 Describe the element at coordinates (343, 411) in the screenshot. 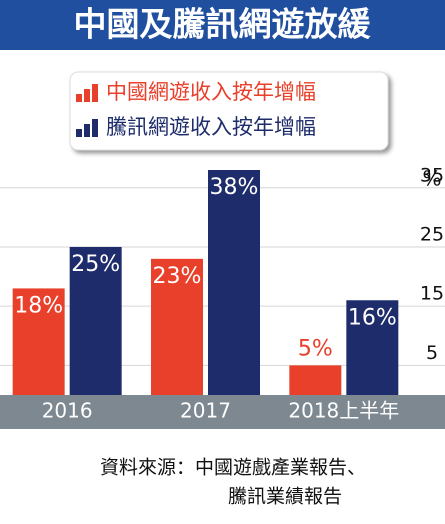

I see `x-tick-label: 2018上半年` at that location.